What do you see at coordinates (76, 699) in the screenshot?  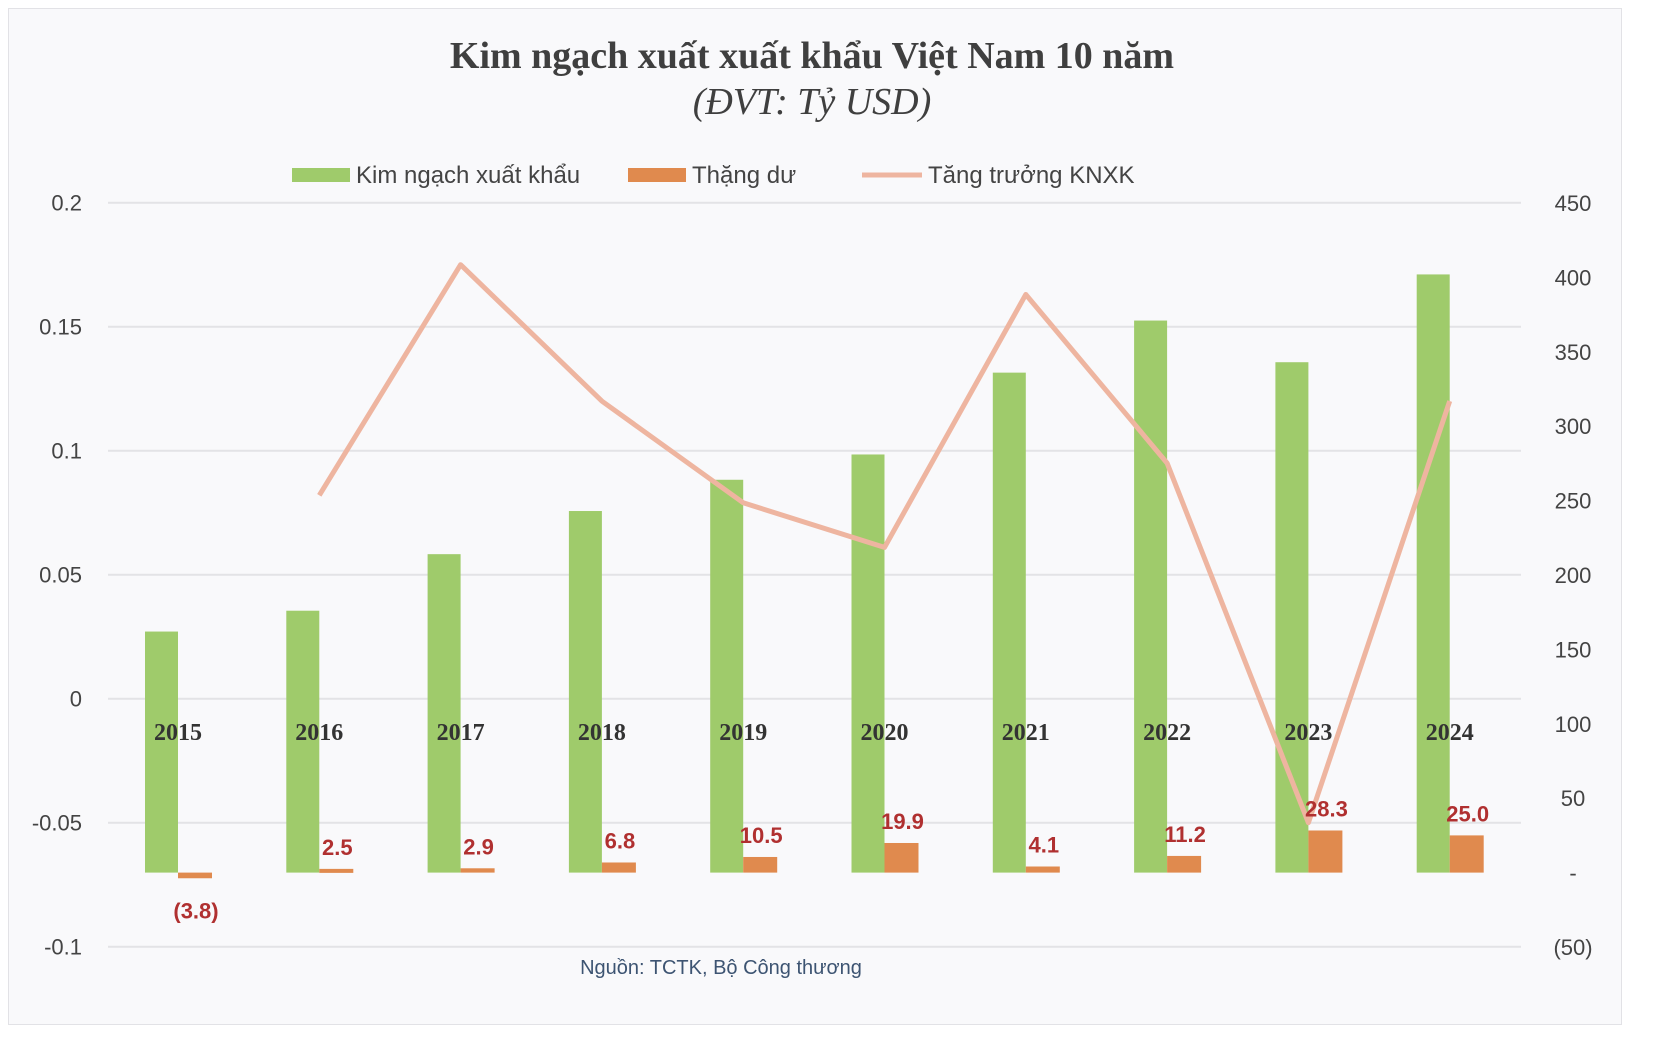 I see `left-axis-tick: 0` at bounding box center [76, 699].